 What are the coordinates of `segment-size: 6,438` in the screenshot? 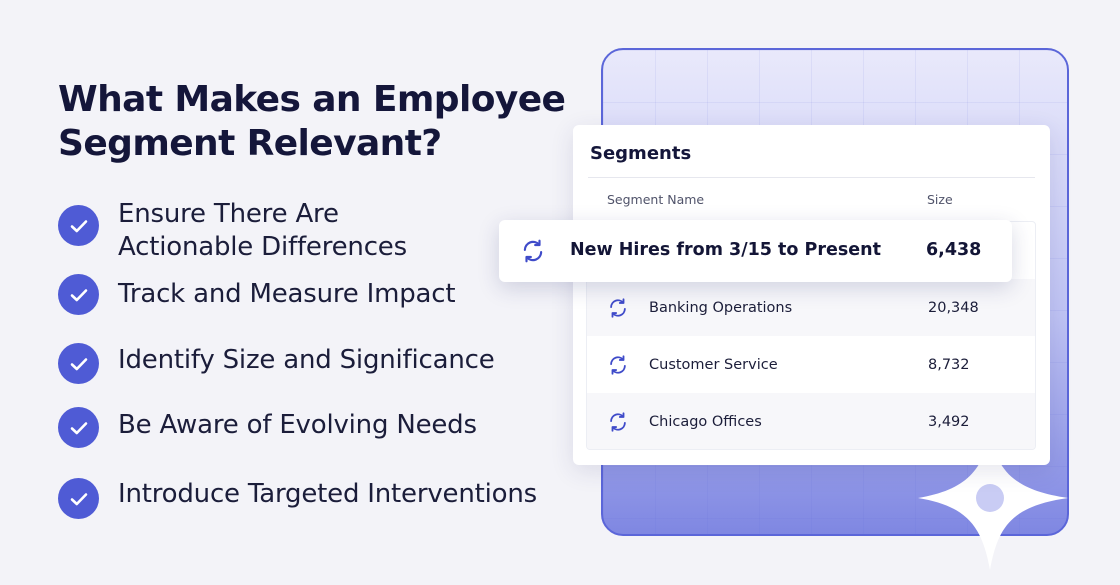 It's located at (954, 250).